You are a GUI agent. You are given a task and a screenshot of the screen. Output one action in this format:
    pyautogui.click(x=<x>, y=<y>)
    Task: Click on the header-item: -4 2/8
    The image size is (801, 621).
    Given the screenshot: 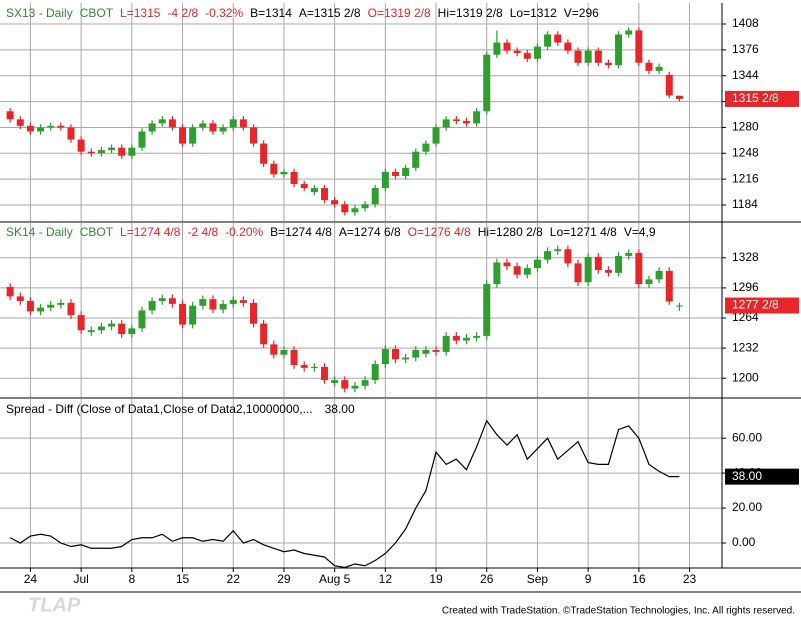 What is the action you would take?
    pyautogui.click(x=182, y=13)
    